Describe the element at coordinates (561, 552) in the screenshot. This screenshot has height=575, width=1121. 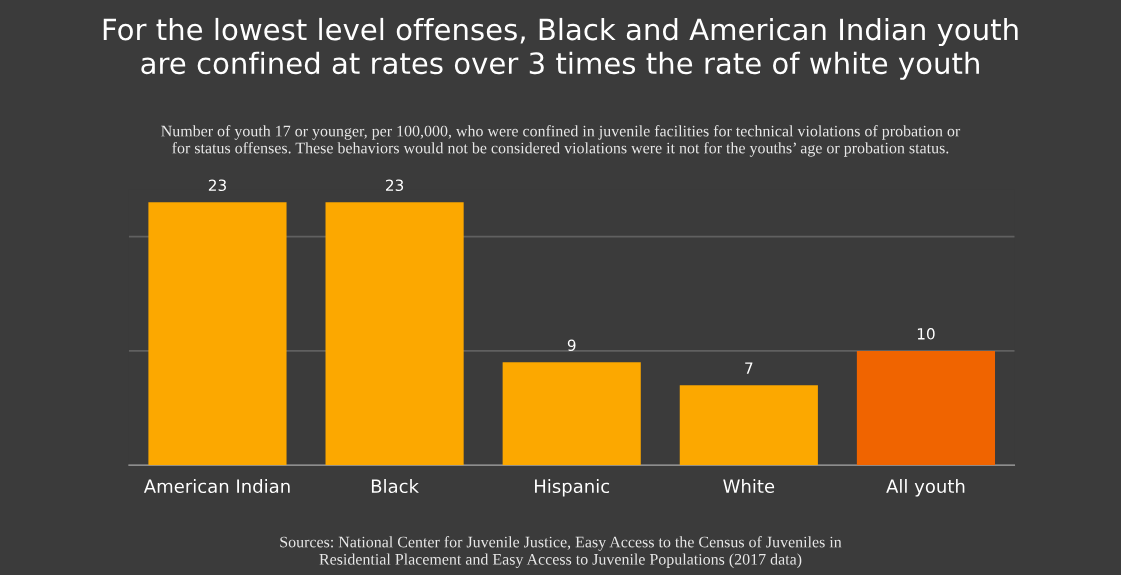
I see `source-note: Sources: National Center for Juvenile Justice, Easy Access to the Census of Juveniles in Residential Placement and Easy Access to Juvenile Populations (2017 data)` at that location.